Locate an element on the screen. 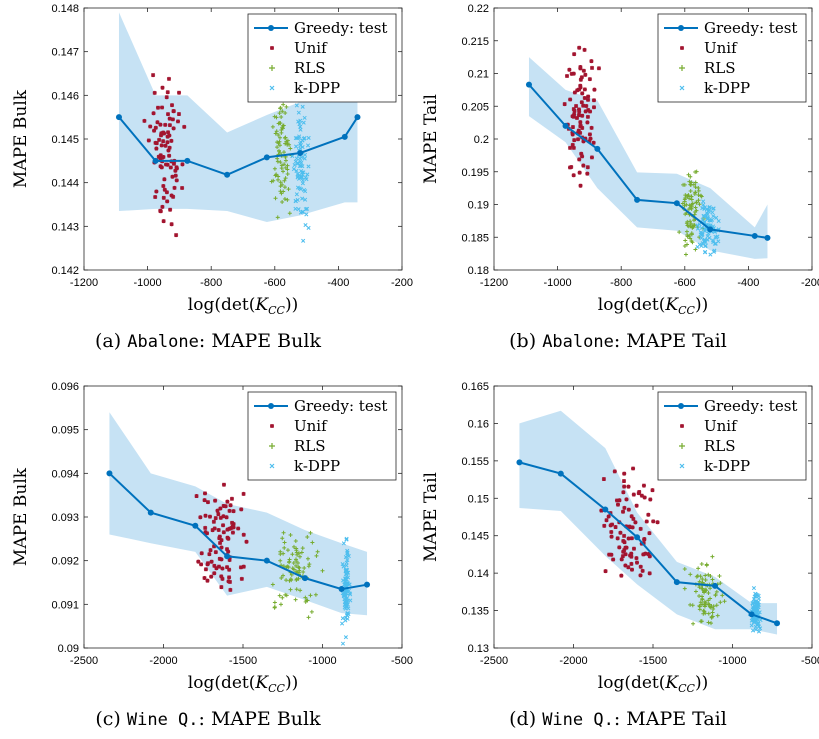 The image size is (819, 739). caption-text: : MAPE Bulk is located at coordinates (259, 341).